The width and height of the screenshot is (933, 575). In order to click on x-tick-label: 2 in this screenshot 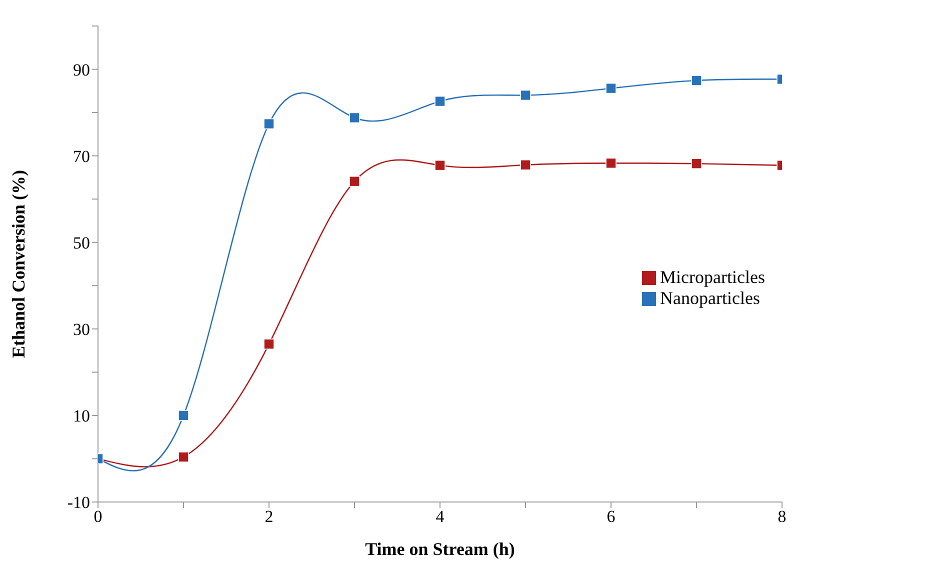, I will do `click(269, 516)`.